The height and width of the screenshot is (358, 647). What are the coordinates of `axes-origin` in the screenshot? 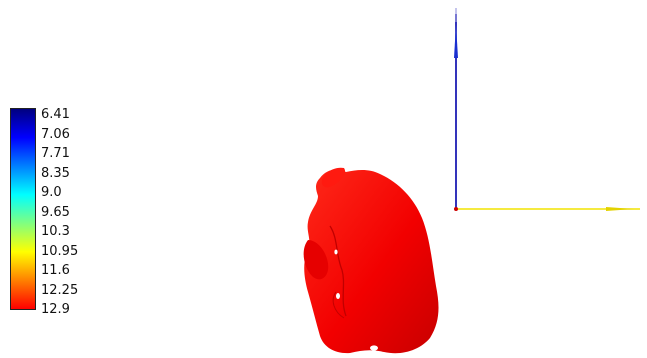 It's located at (456, 209).